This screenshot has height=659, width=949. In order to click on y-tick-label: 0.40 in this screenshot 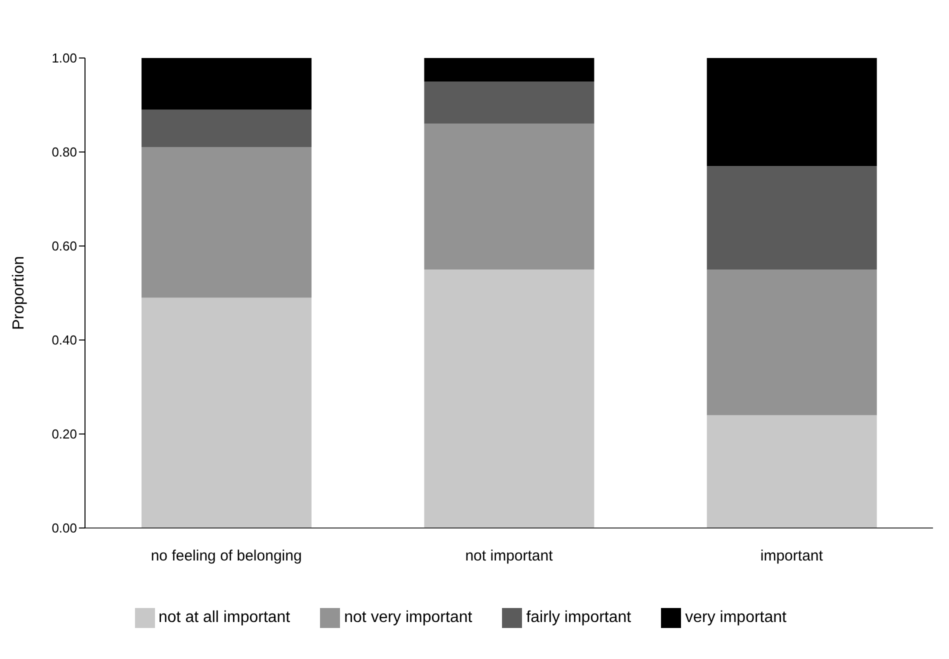, I will do `click(64, 340)`.